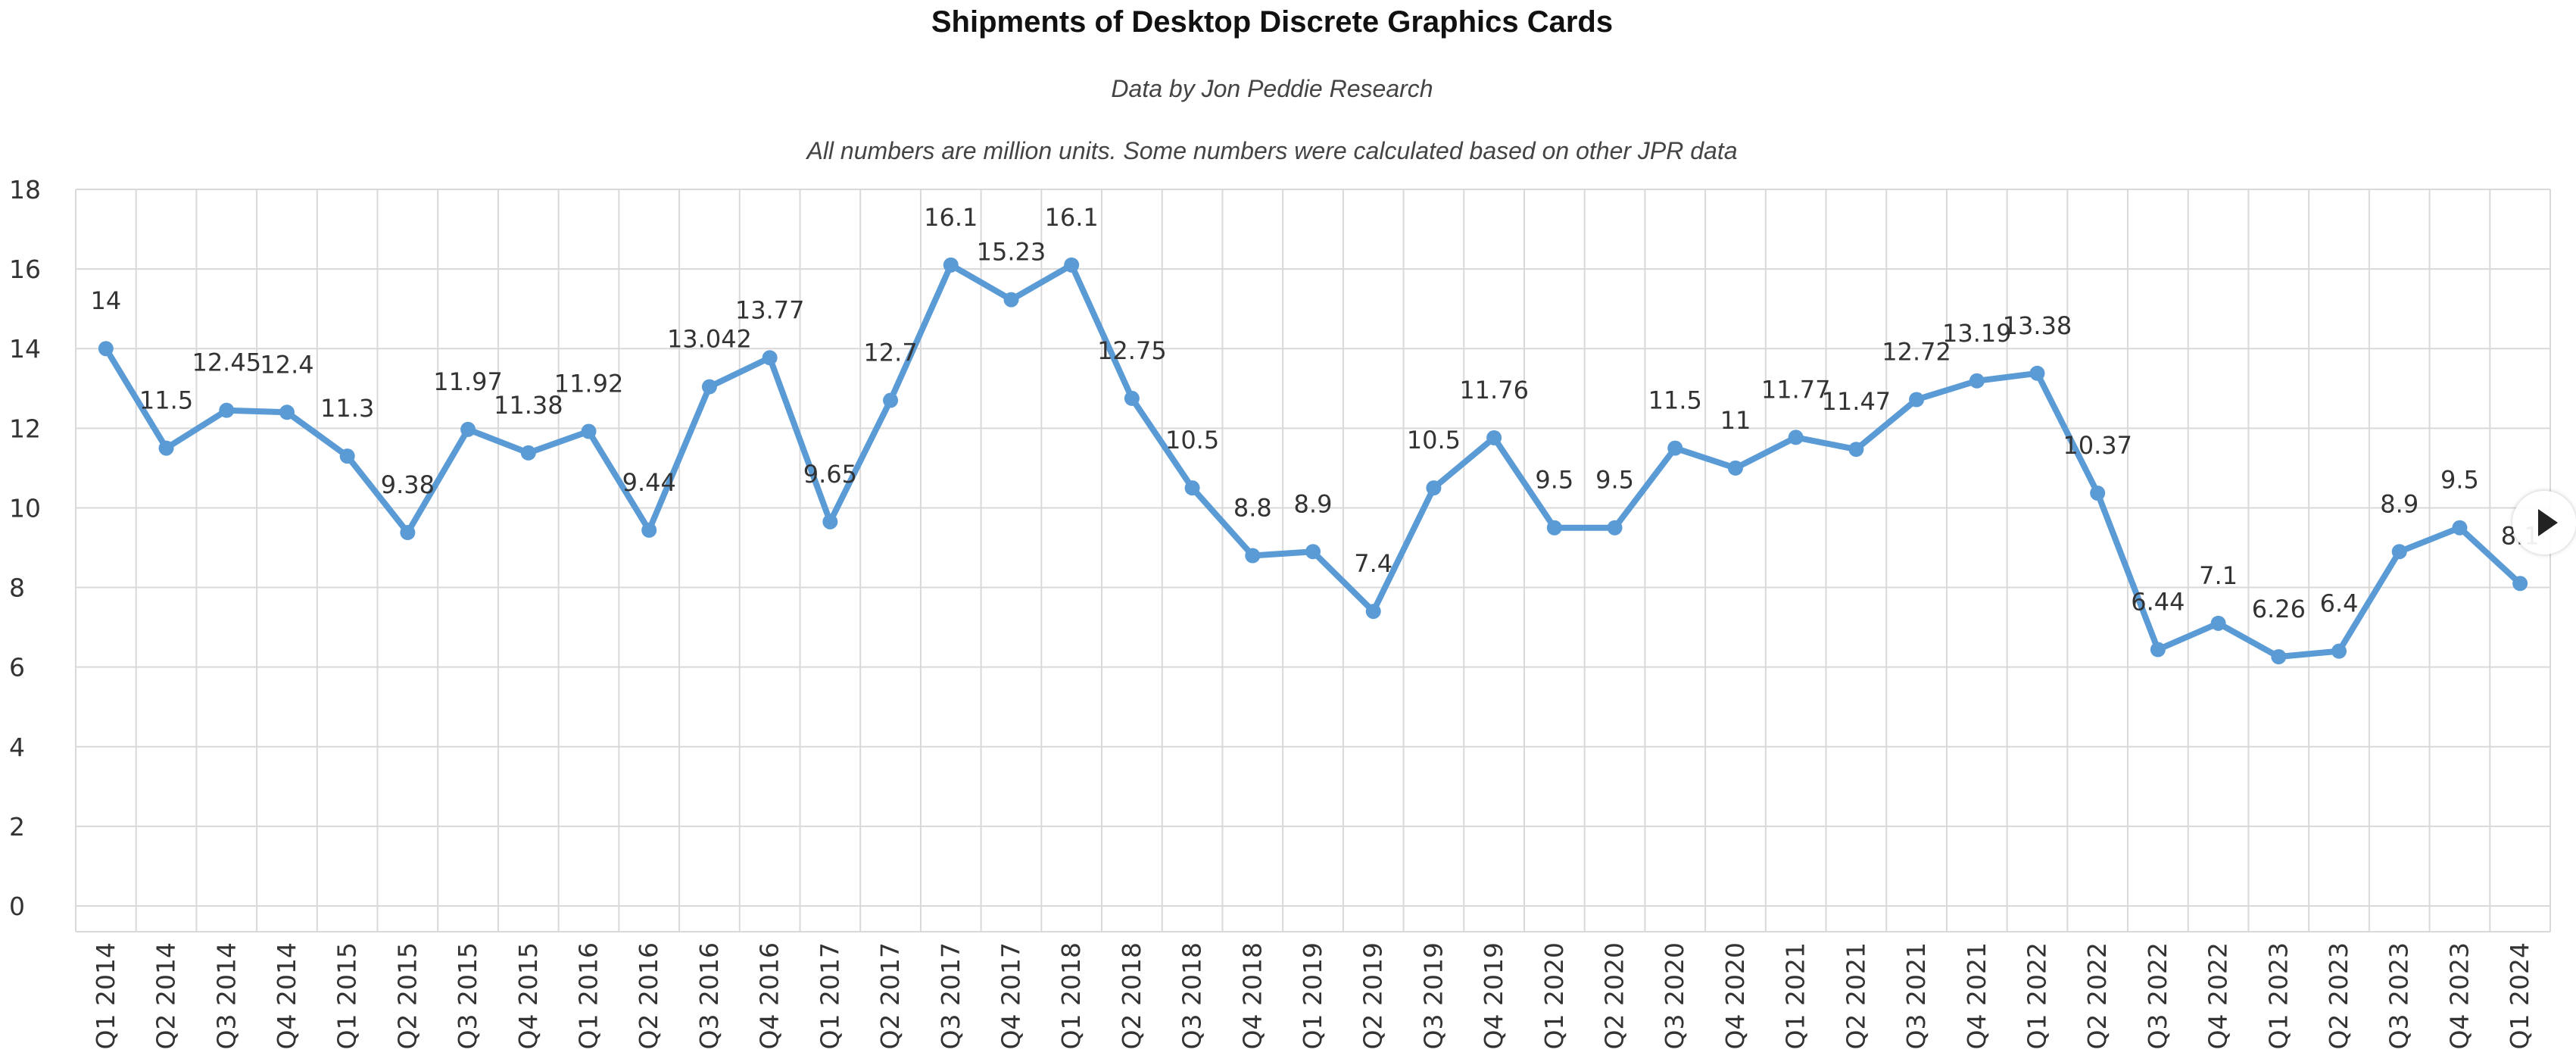  I want to click on data-label: 9.38, so click(408, 485).